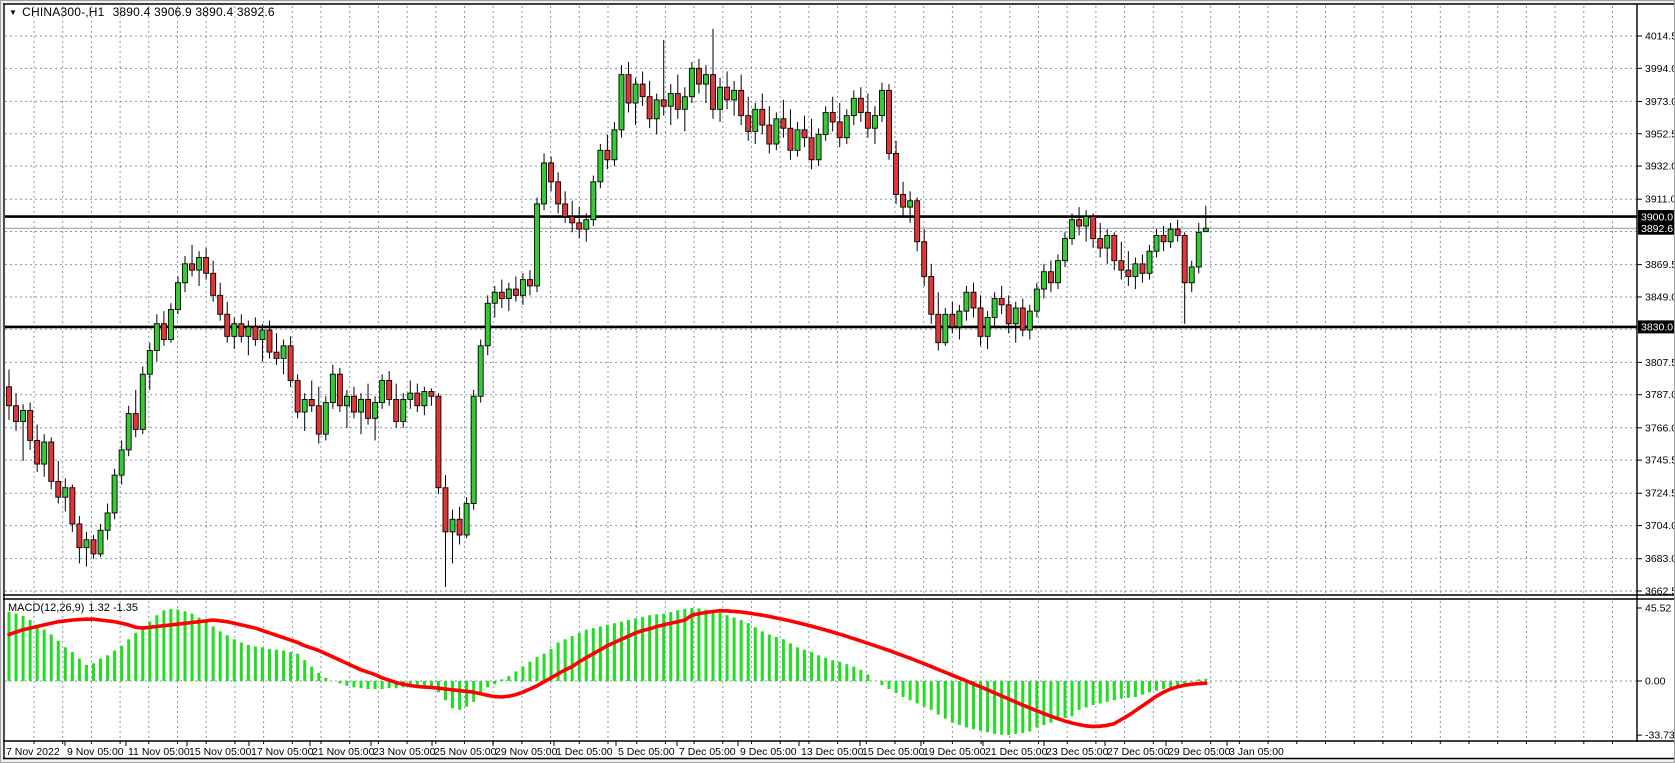 This screenshot has width=1675, height=763. I want to click on price-tick-label: 3952.5, so click(1660, 134).